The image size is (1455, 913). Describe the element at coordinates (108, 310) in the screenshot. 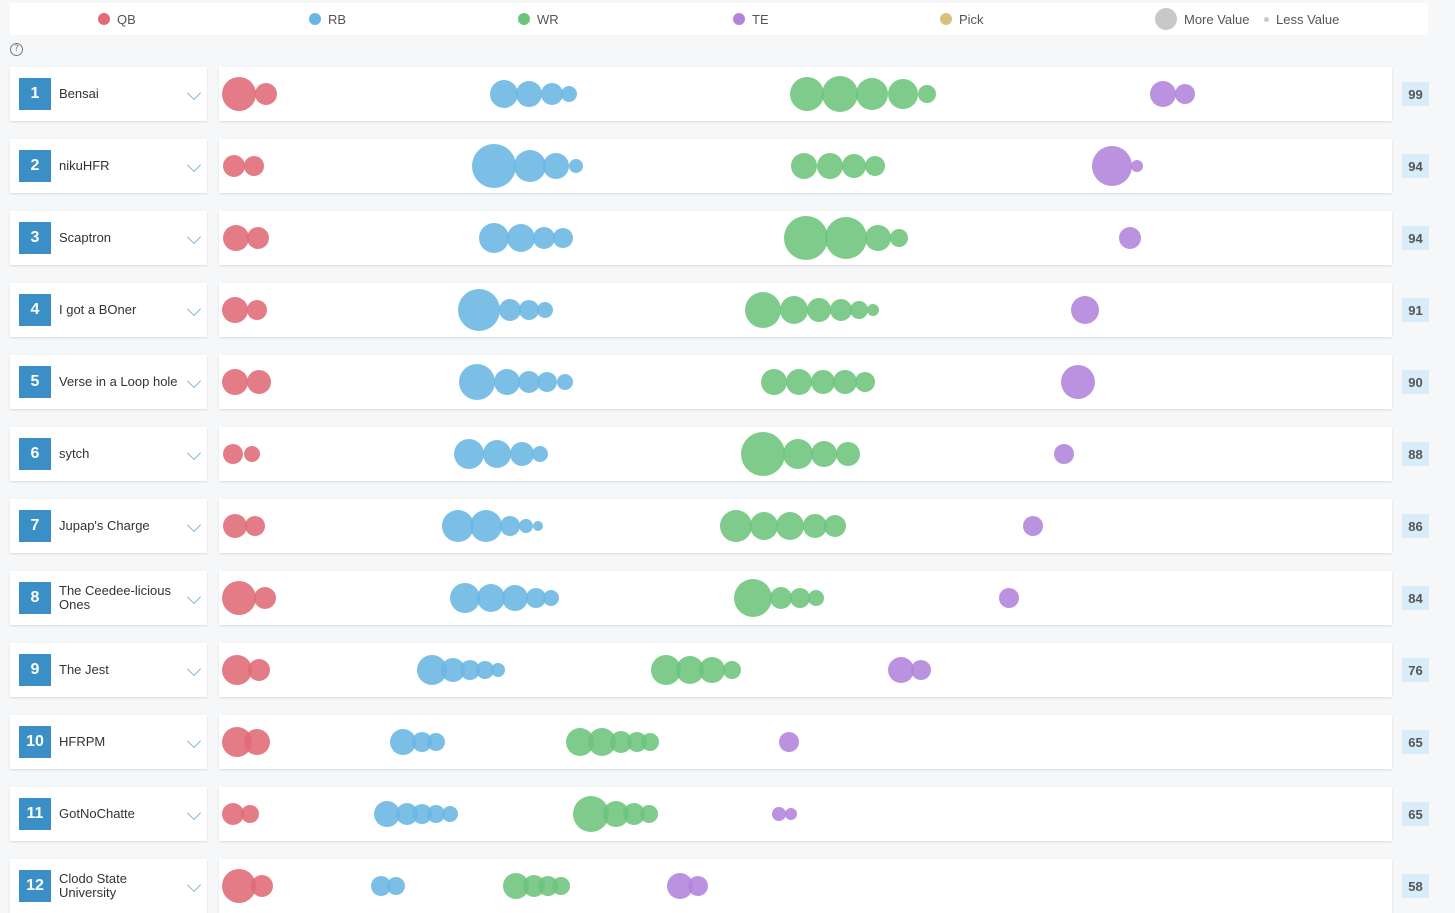

I see `team-selector: 4 I got a BOner` at that location.